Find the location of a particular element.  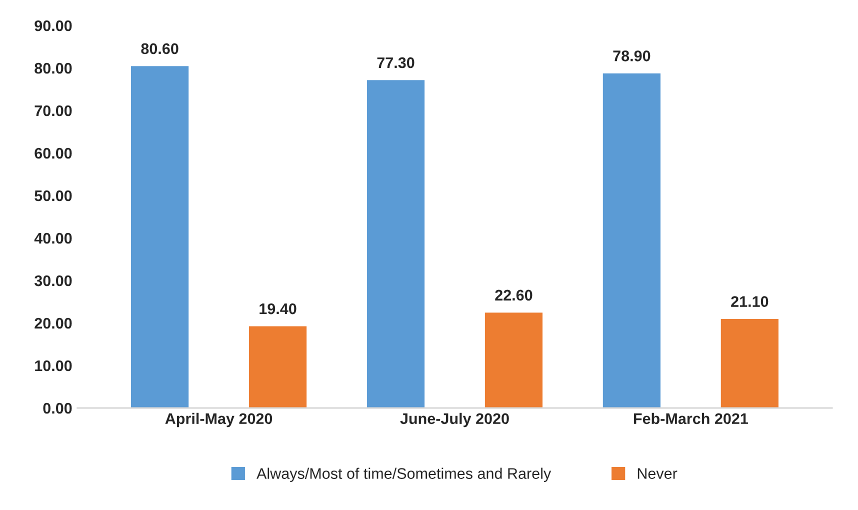

data-label: 78.90 is located at coordinates (631, 56).